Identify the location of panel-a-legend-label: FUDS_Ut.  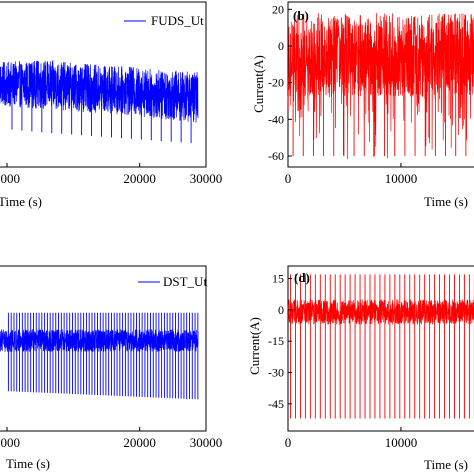
(177, 20).